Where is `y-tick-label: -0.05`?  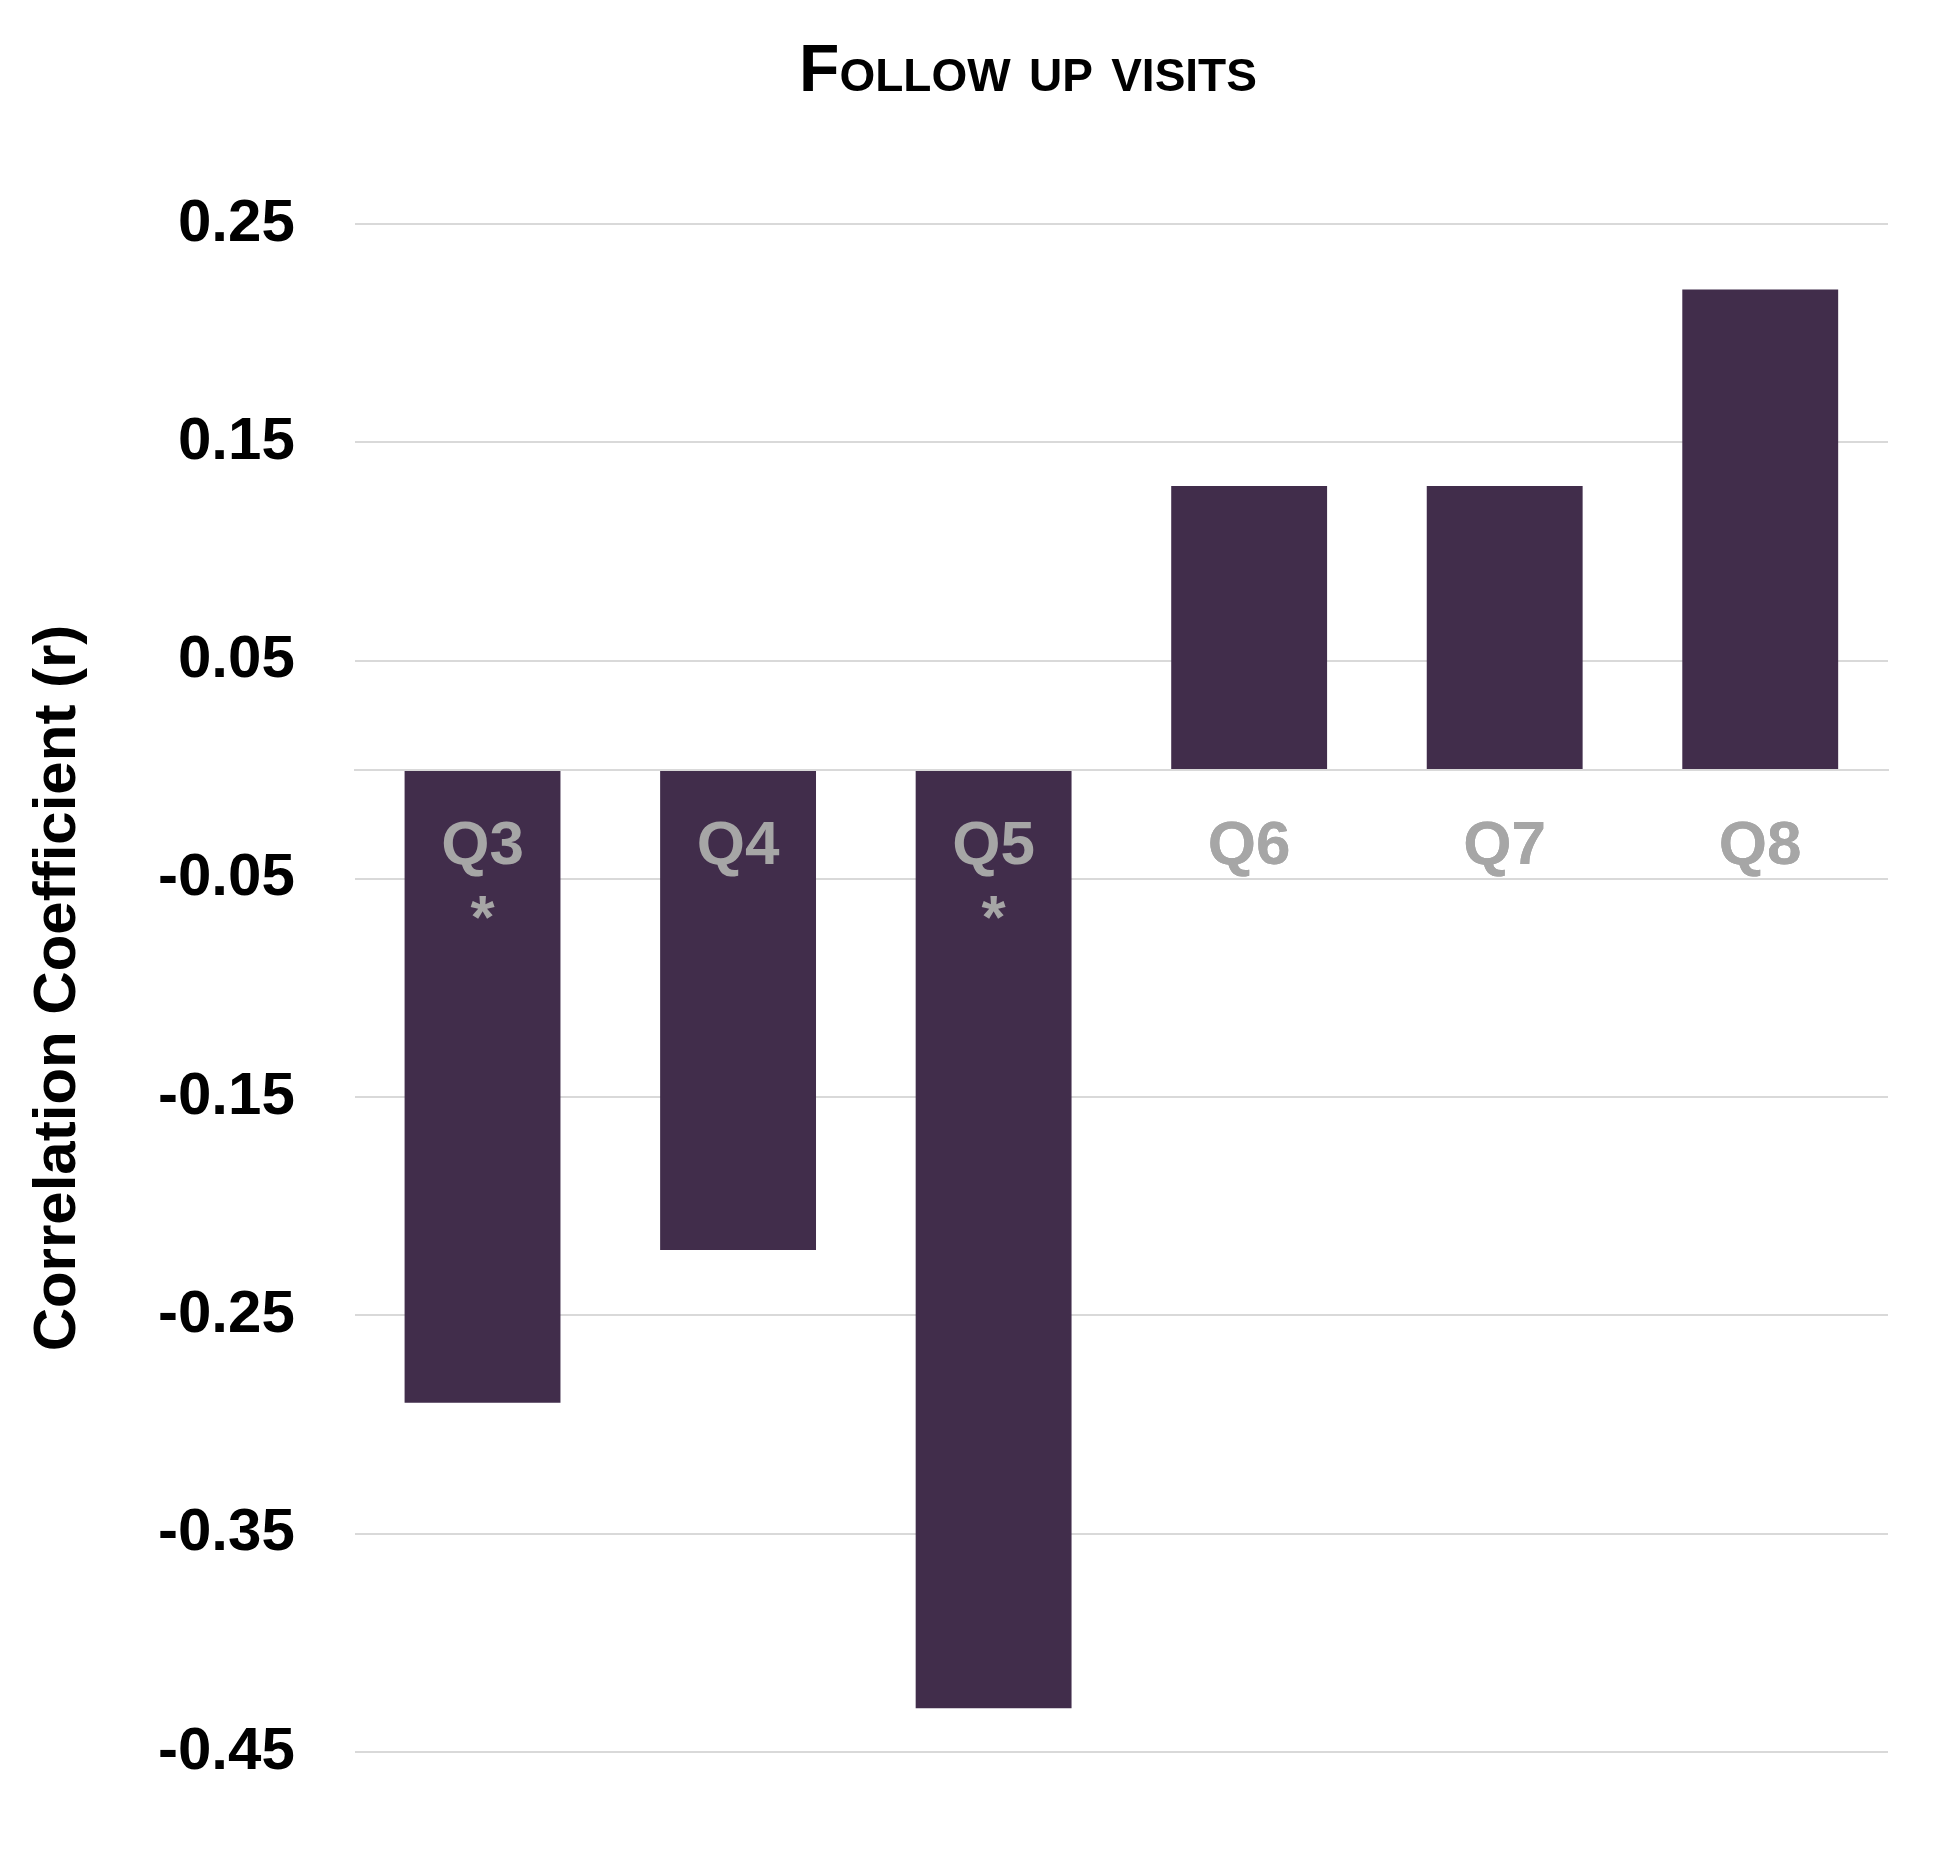 y-tick-label: -0.05 is located at coordinates (226, 875).